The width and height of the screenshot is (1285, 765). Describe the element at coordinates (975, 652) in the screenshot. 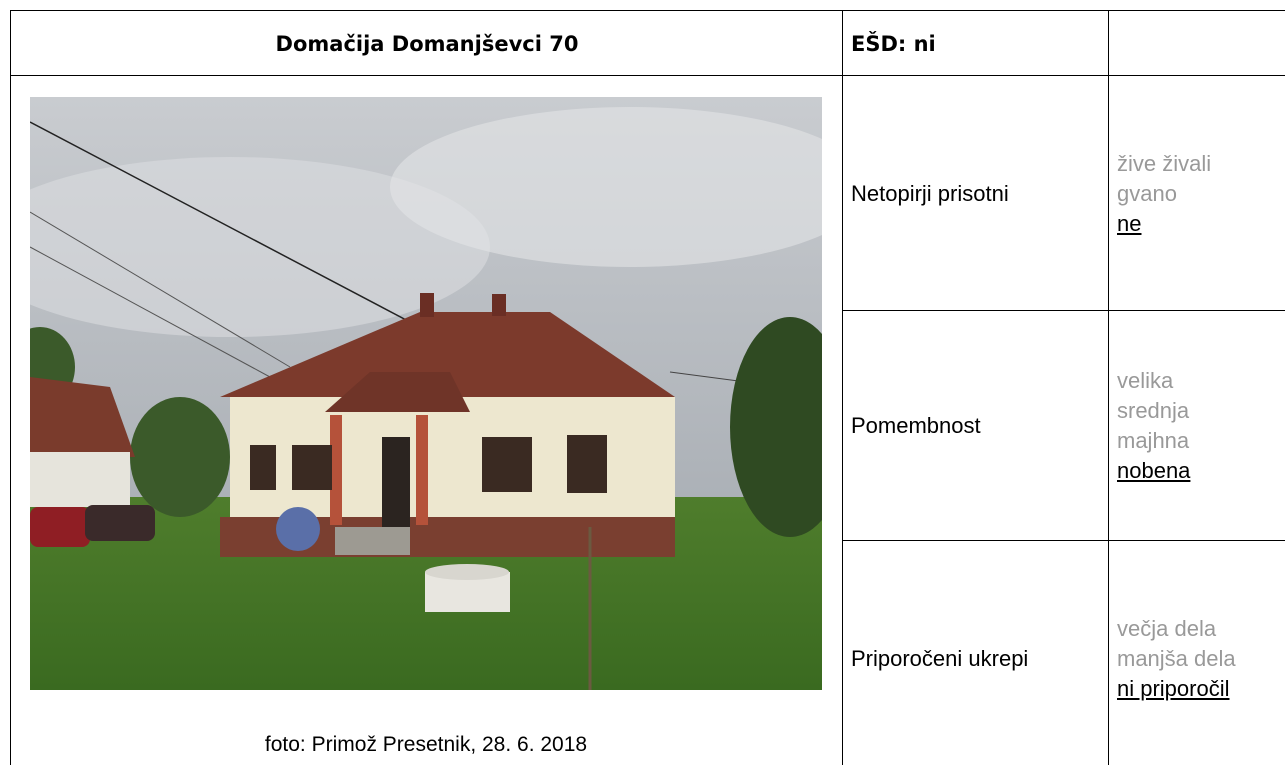

I see `row-label: Priporočeni ukrepi` at that location.